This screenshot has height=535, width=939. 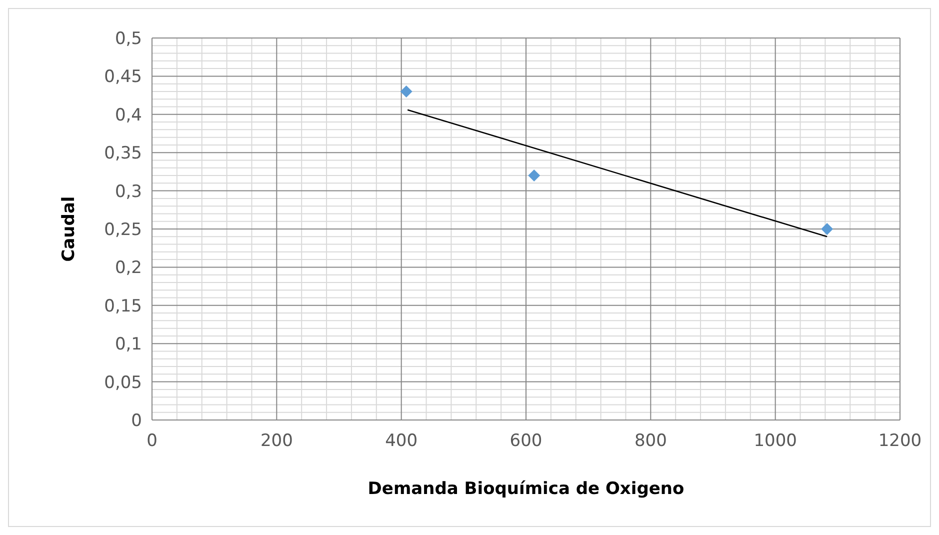 I want to click on x-tick-label: 400, so click(x=401, y=441).